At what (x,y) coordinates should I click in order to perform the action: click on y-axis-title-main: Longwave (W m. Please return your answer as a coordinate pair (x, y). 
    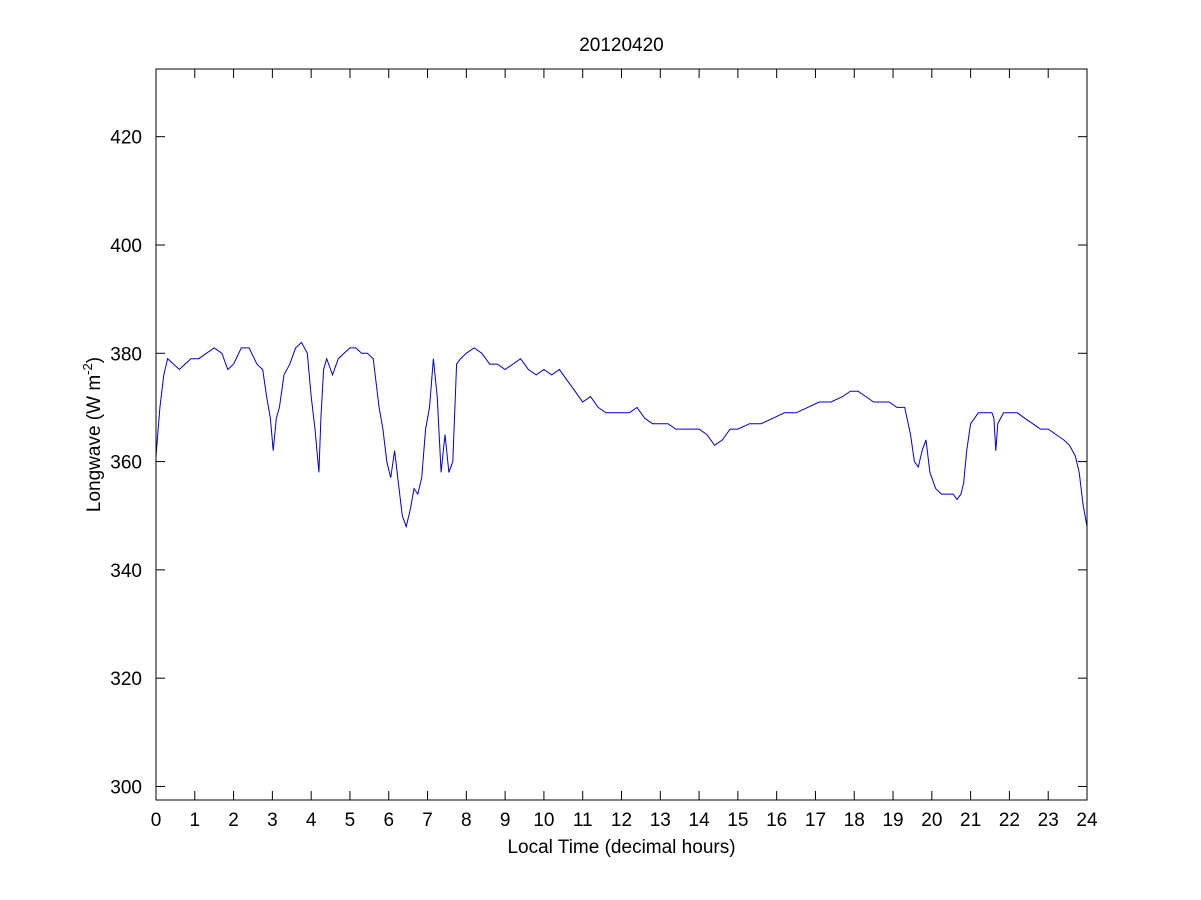
    Looking at the image, I should click on (94, 443).